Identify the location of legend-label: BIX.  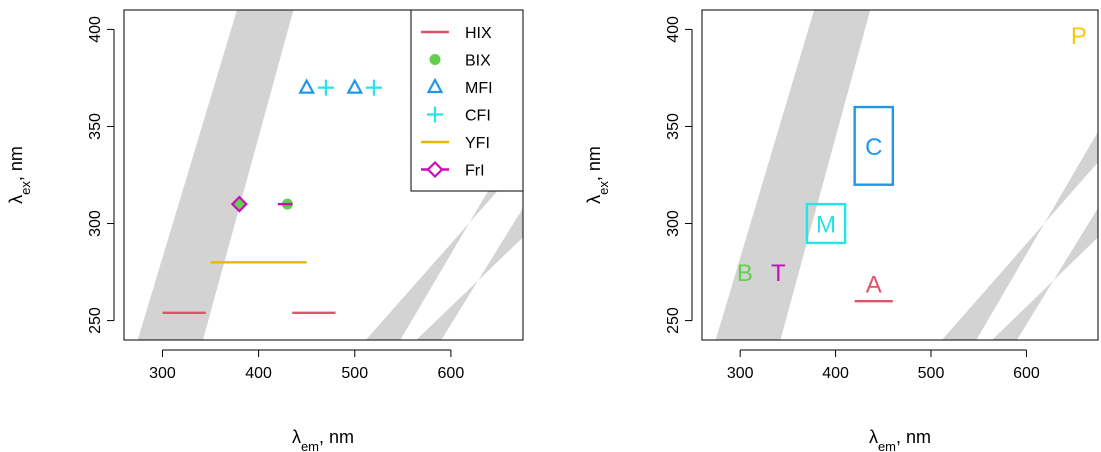
(478, 61).